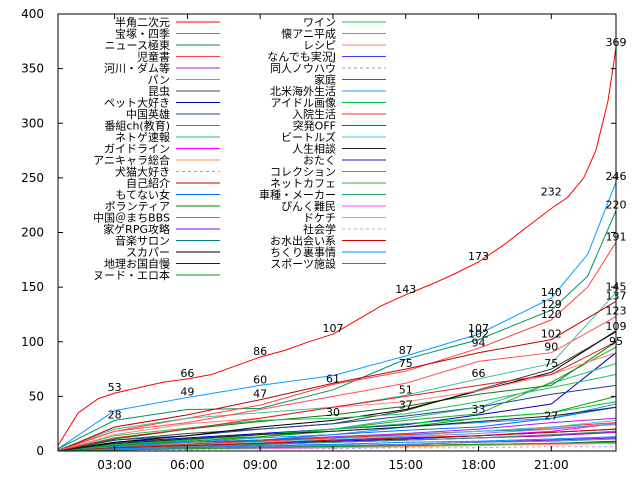 This screenshot has height=480, width=640. What do you see at coordinates (32, 287) in the screenshot?
I see `y-tick-label-3: 150` at bounding box center [32, 287].